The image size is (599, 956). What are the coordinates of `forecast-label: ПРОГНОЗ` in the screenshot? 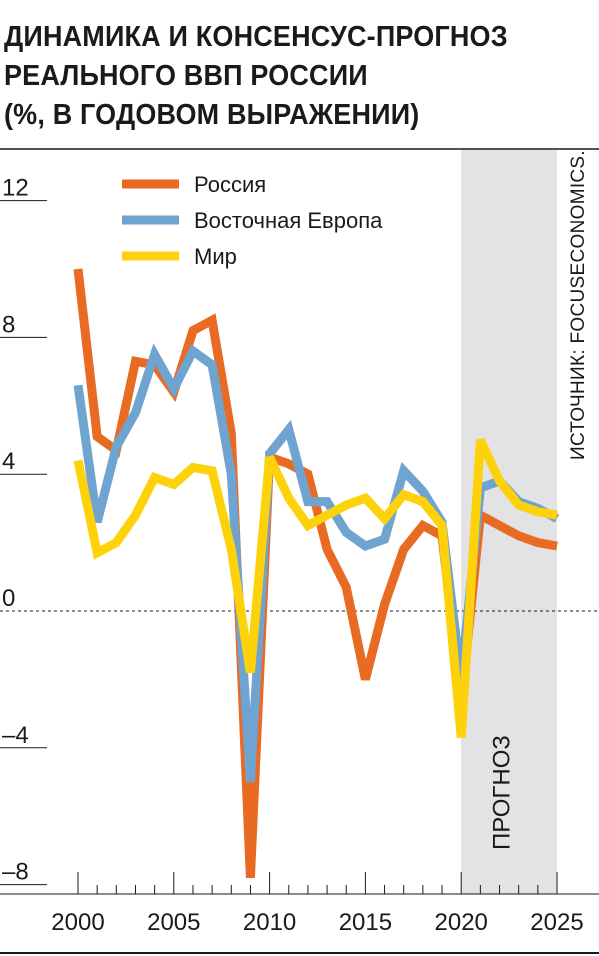 It's located at (502, 792).